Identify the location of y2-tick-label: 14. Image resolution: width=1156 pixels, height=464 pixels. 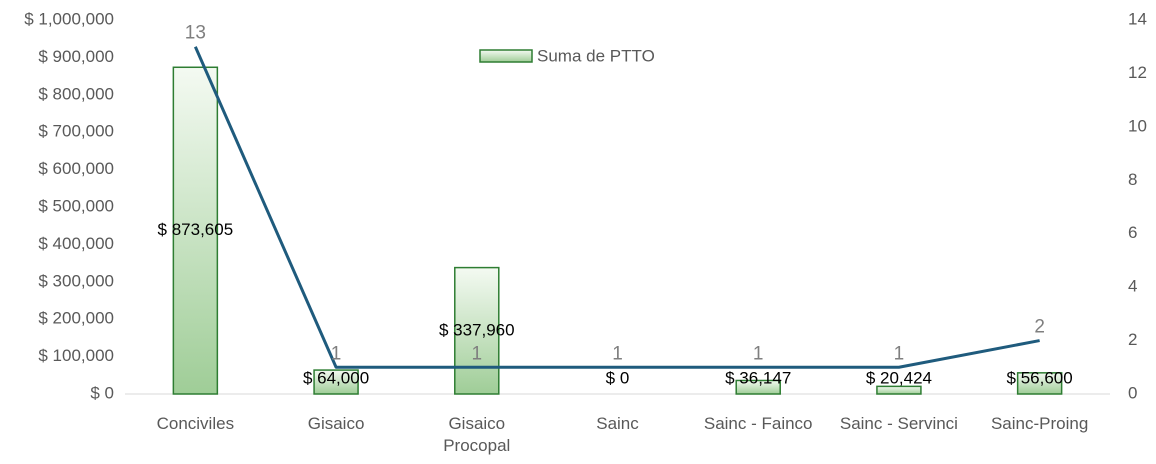
(1137, 18).